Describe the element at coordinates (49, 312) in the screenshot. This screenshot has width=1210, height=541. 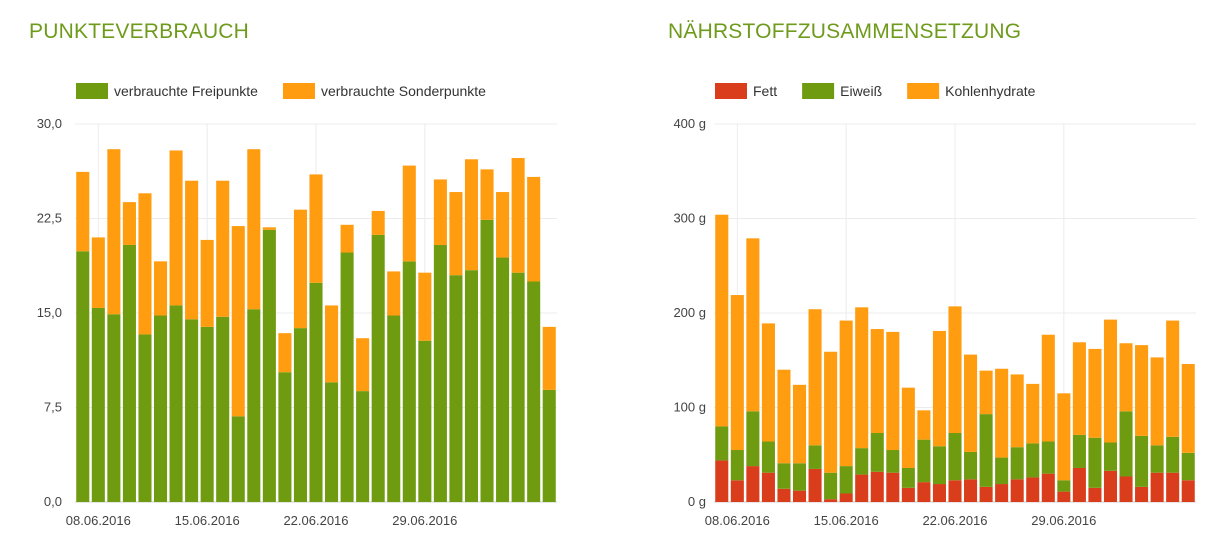
I see `y-tick-label: 15,0` at that location.